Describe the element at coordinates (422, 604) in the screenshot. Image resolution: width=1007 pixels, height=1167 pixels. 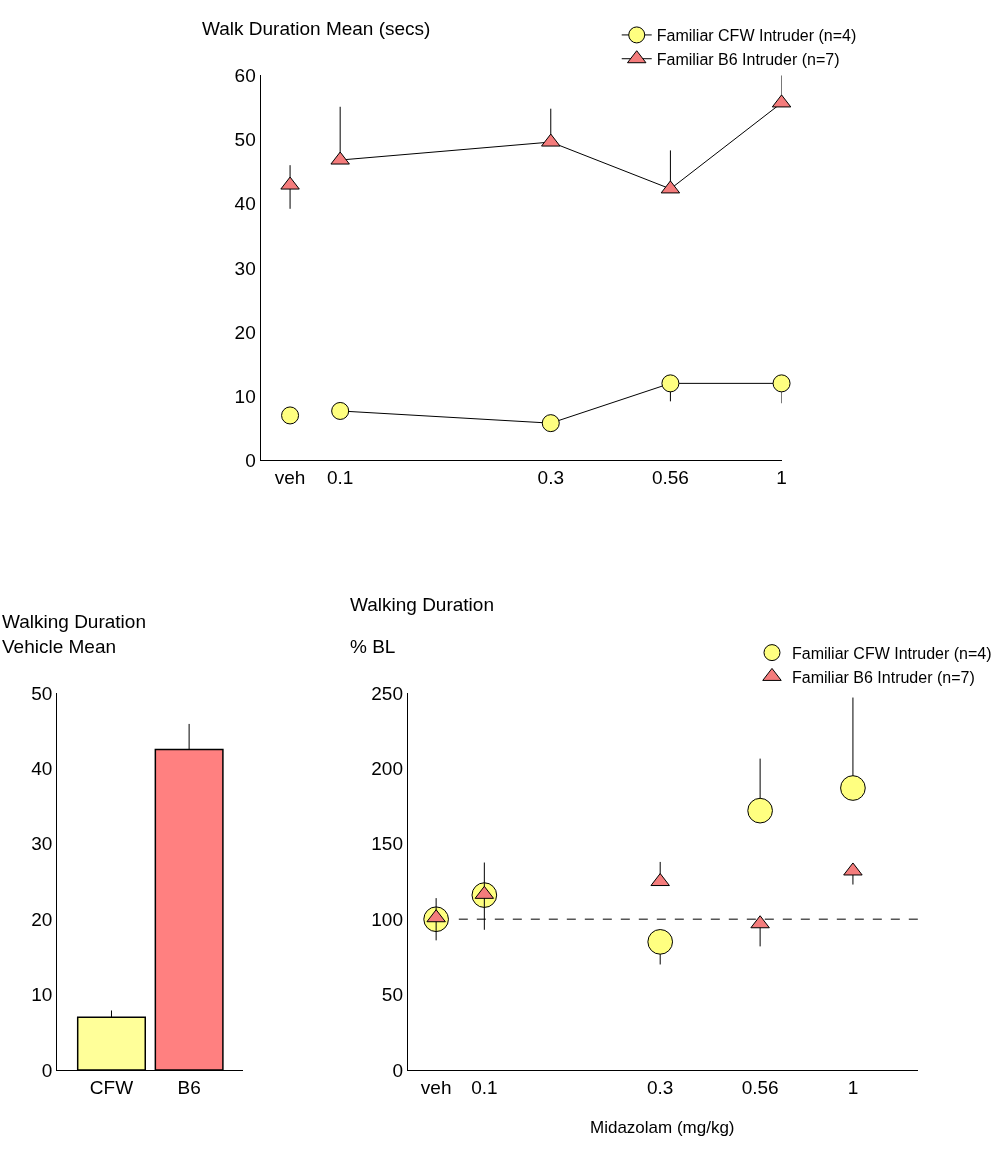
I see `chart-title: Walking Duration` at that location.